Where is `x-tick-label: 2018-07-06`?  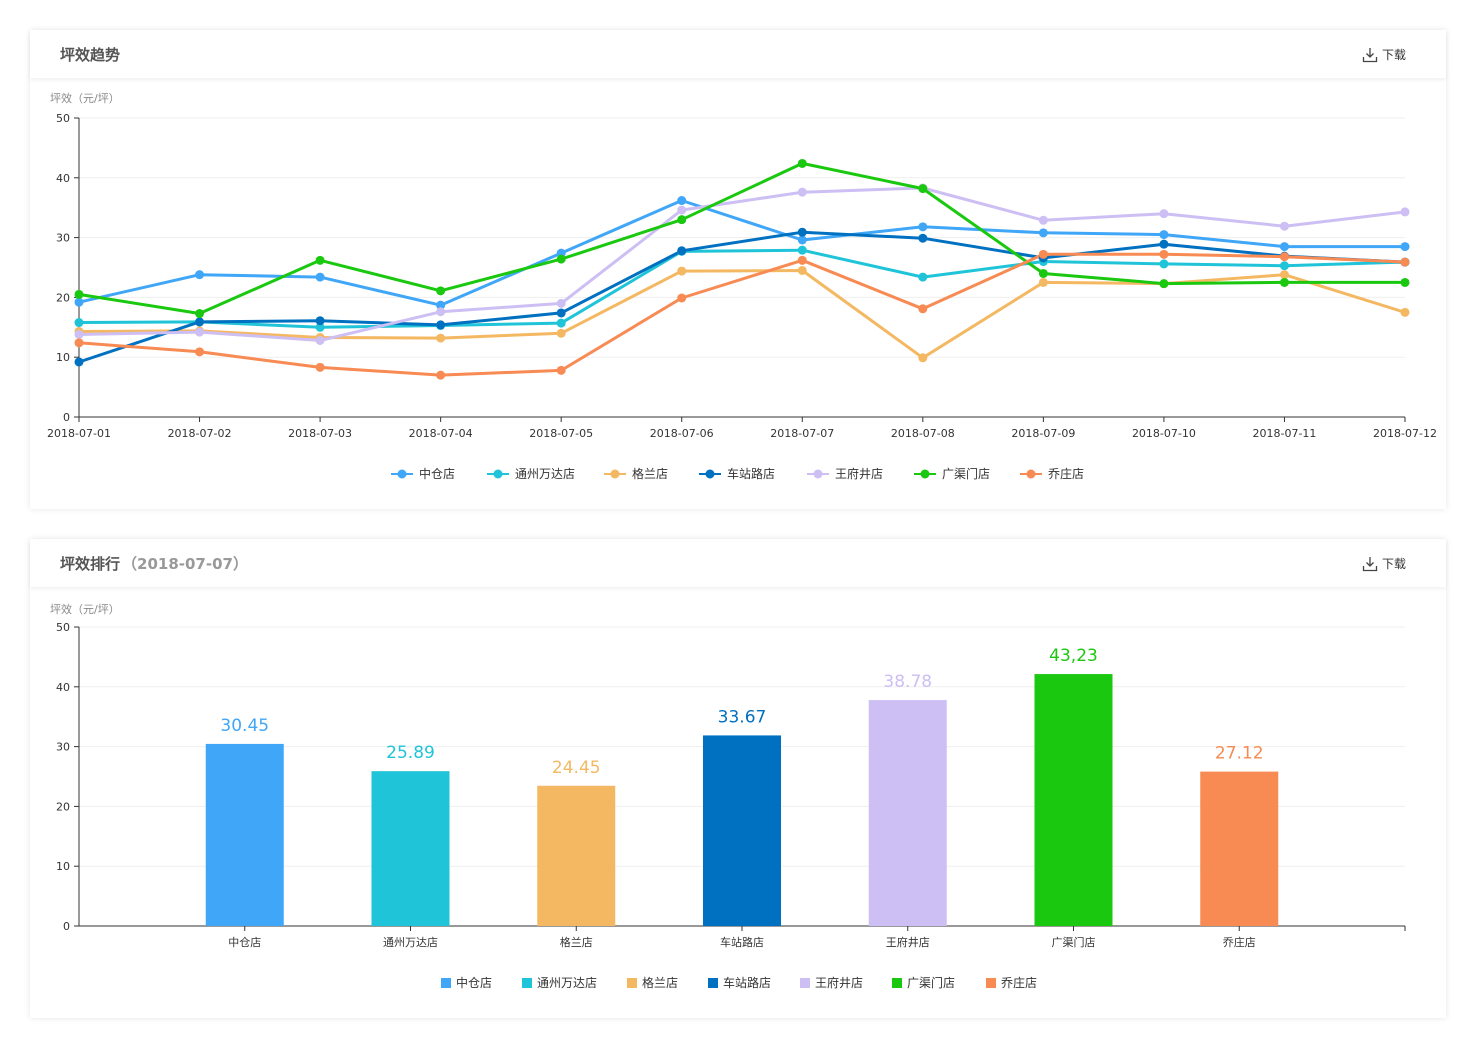
x-tick-label: 2018-07-06 is located at coordinates (682, 433).